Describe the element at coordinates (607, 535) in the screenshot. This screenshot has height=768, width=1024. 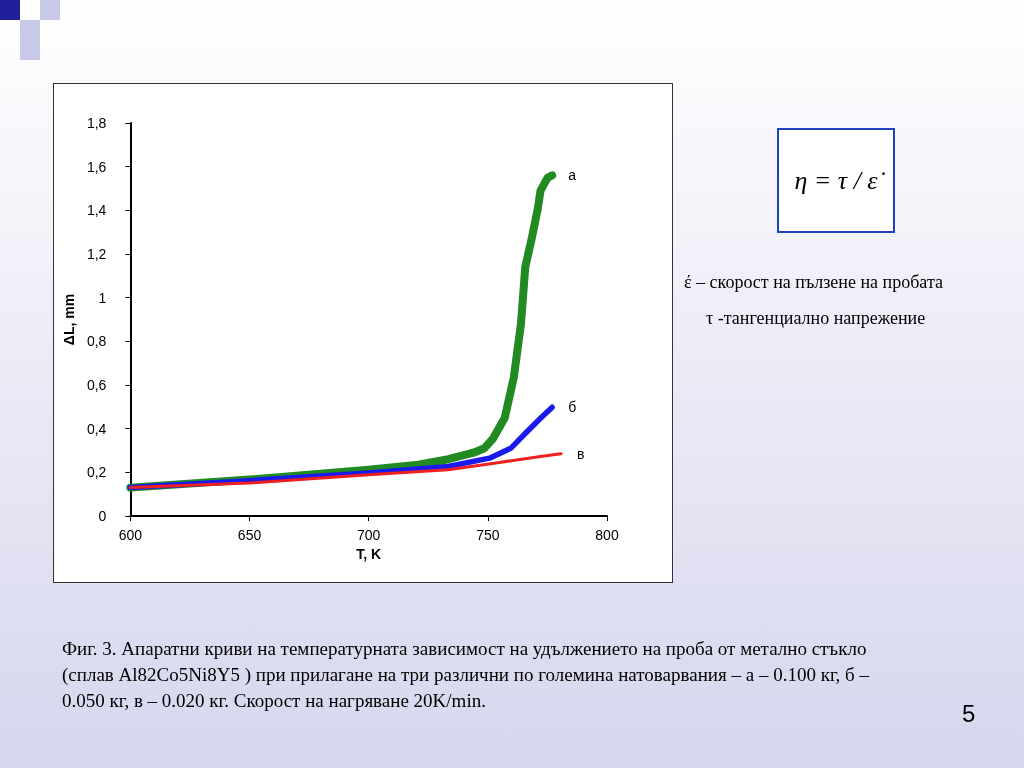
I see `x-tick-label: 800` at that location.